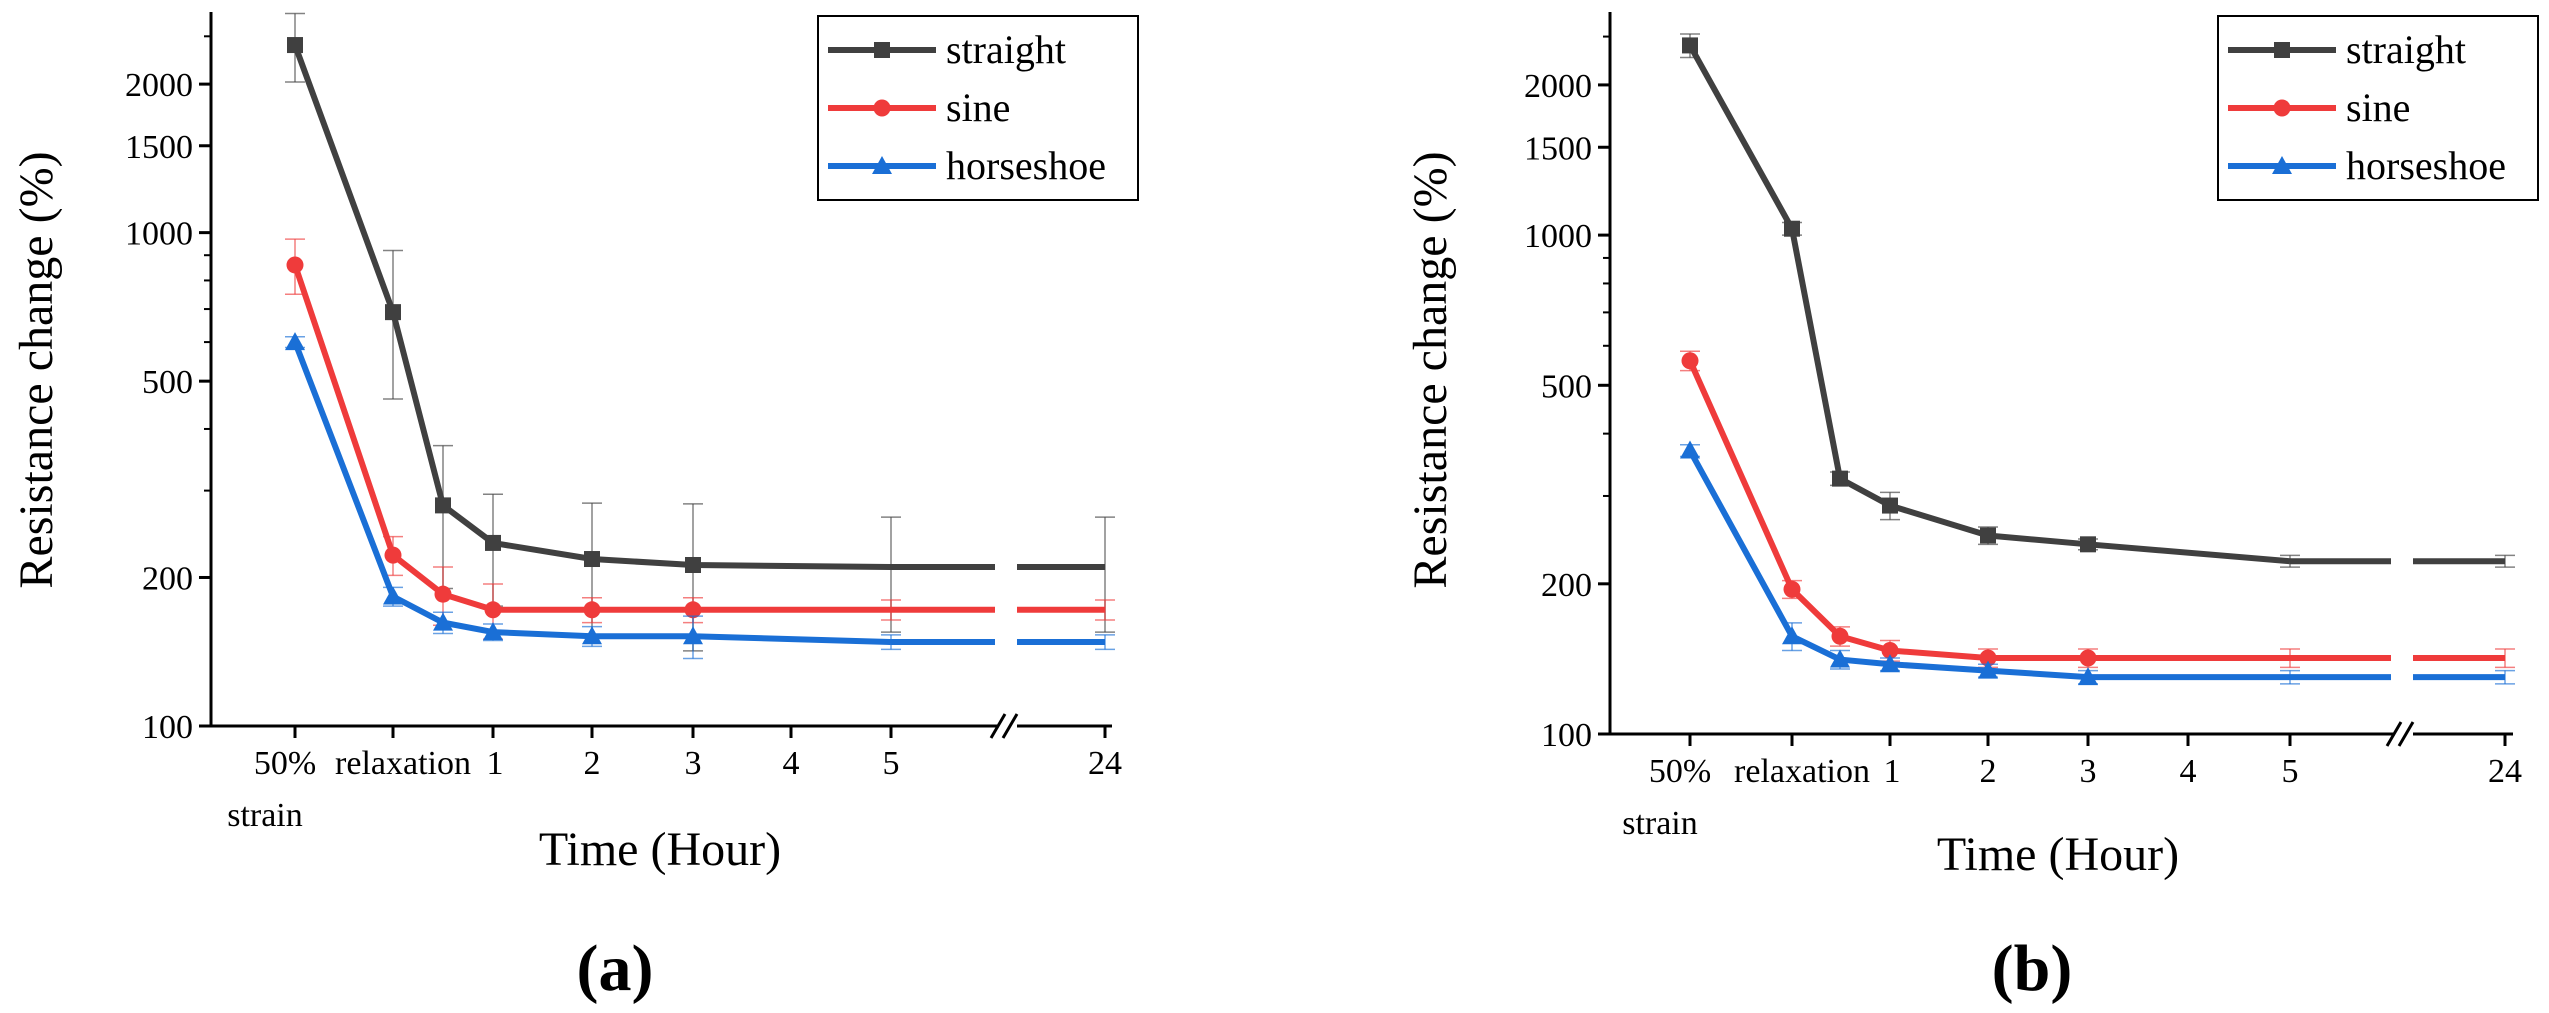 The width and height of the screenshot is (2549, 1013). Describe the element at coordinates (615, 968) in the screenshot. I see `panel-label: (a)` at that location.